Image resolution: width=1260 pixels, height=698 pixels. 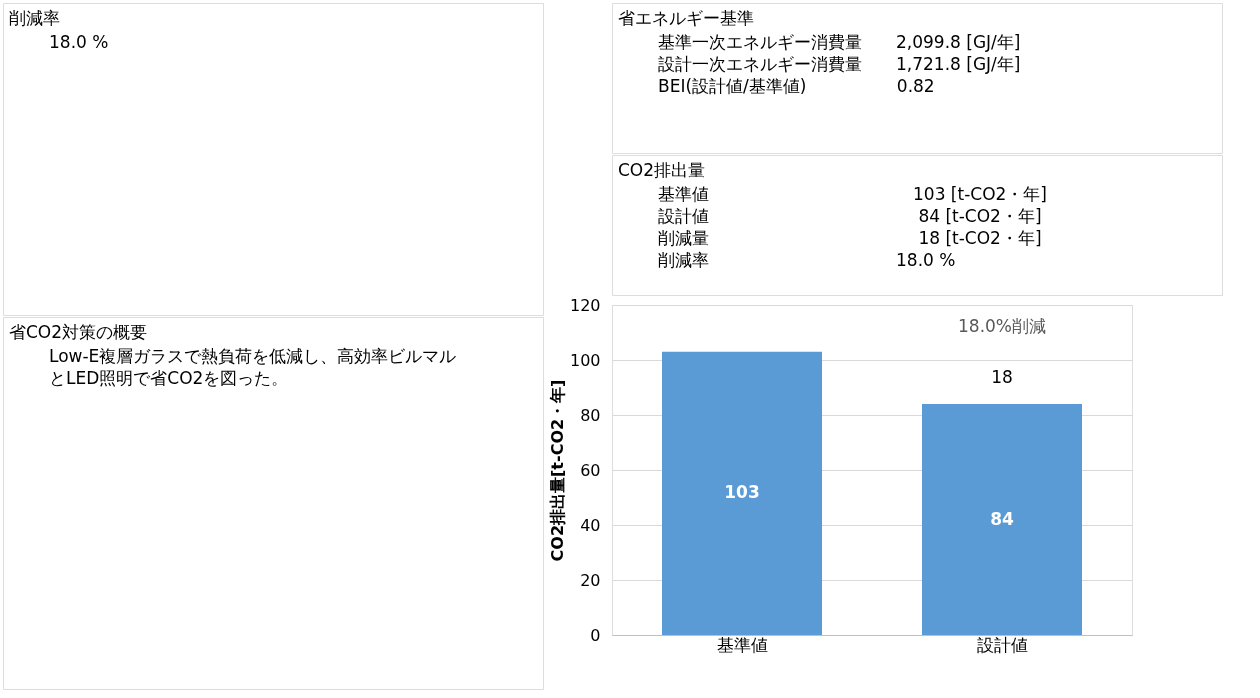 I want to click on text: CO2排出量, so click(x=662, y=170).